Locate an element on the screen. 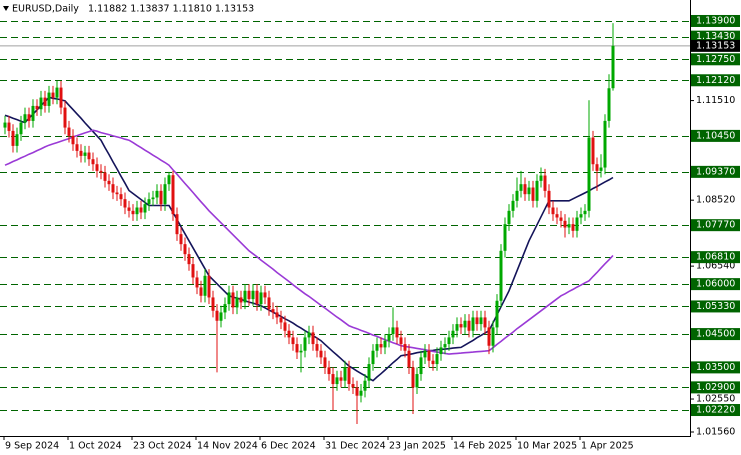 This screenshot has height=455, width=741. x-tick-label: 14 Nov 2024 is located at coordinates (227, 446).